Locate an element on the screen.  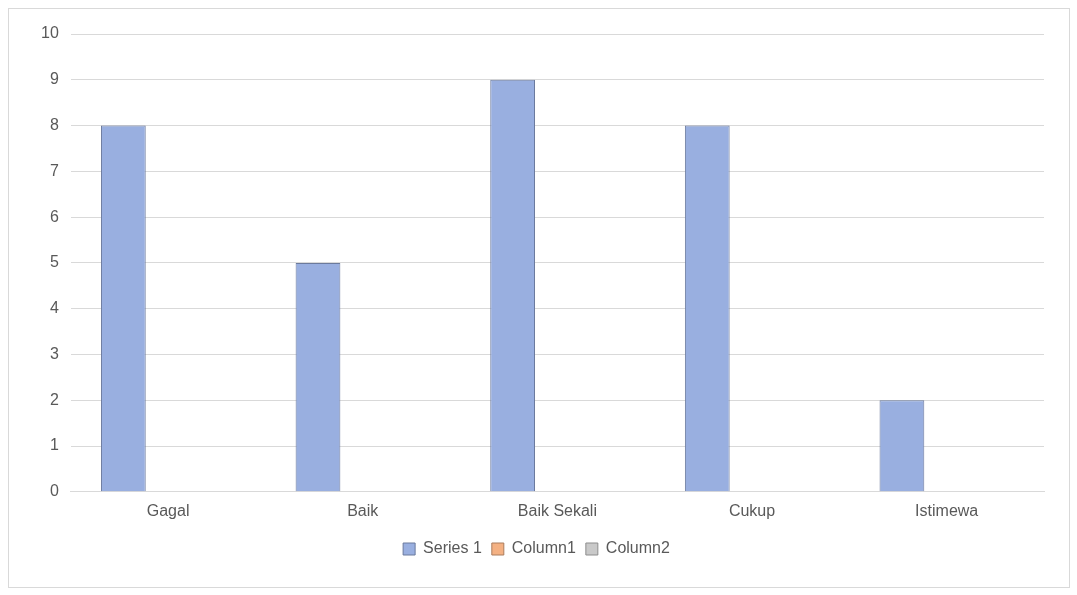
y-tick-label: 4 is located at coordinates (54, 308).